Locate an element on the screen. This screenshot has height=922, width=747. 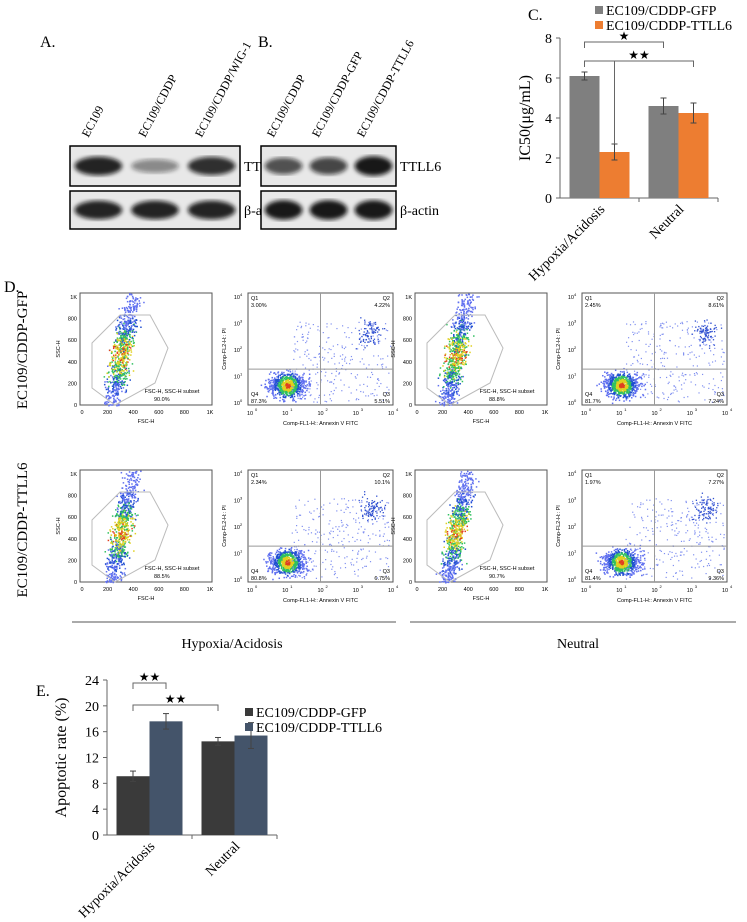
quadrant-name: Q2 is located at coordinates (386, 299).